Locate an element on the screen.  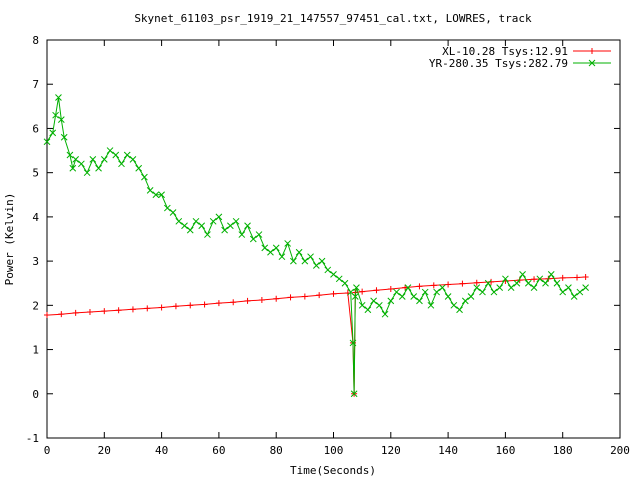
x-tick-label: 80 is located at coordinates (276, 450).